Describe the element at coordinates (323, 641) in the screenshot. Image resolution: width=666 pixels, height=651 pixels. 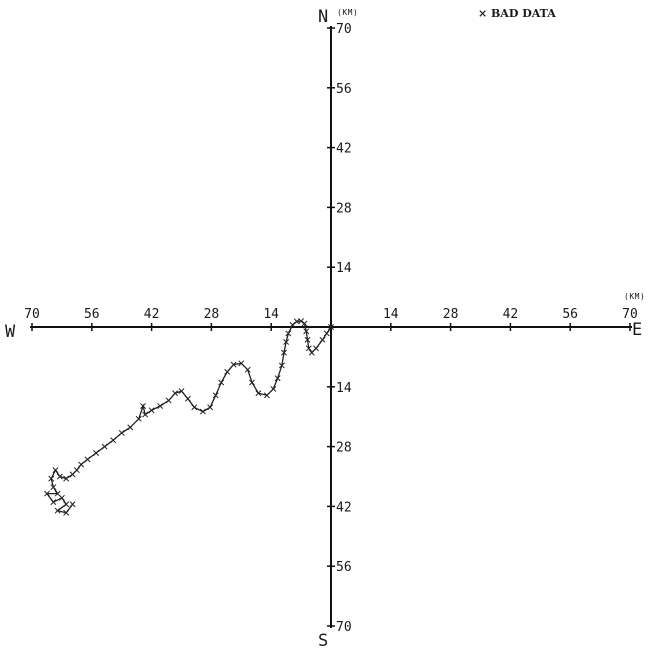
I see `south-label: S` at that location.